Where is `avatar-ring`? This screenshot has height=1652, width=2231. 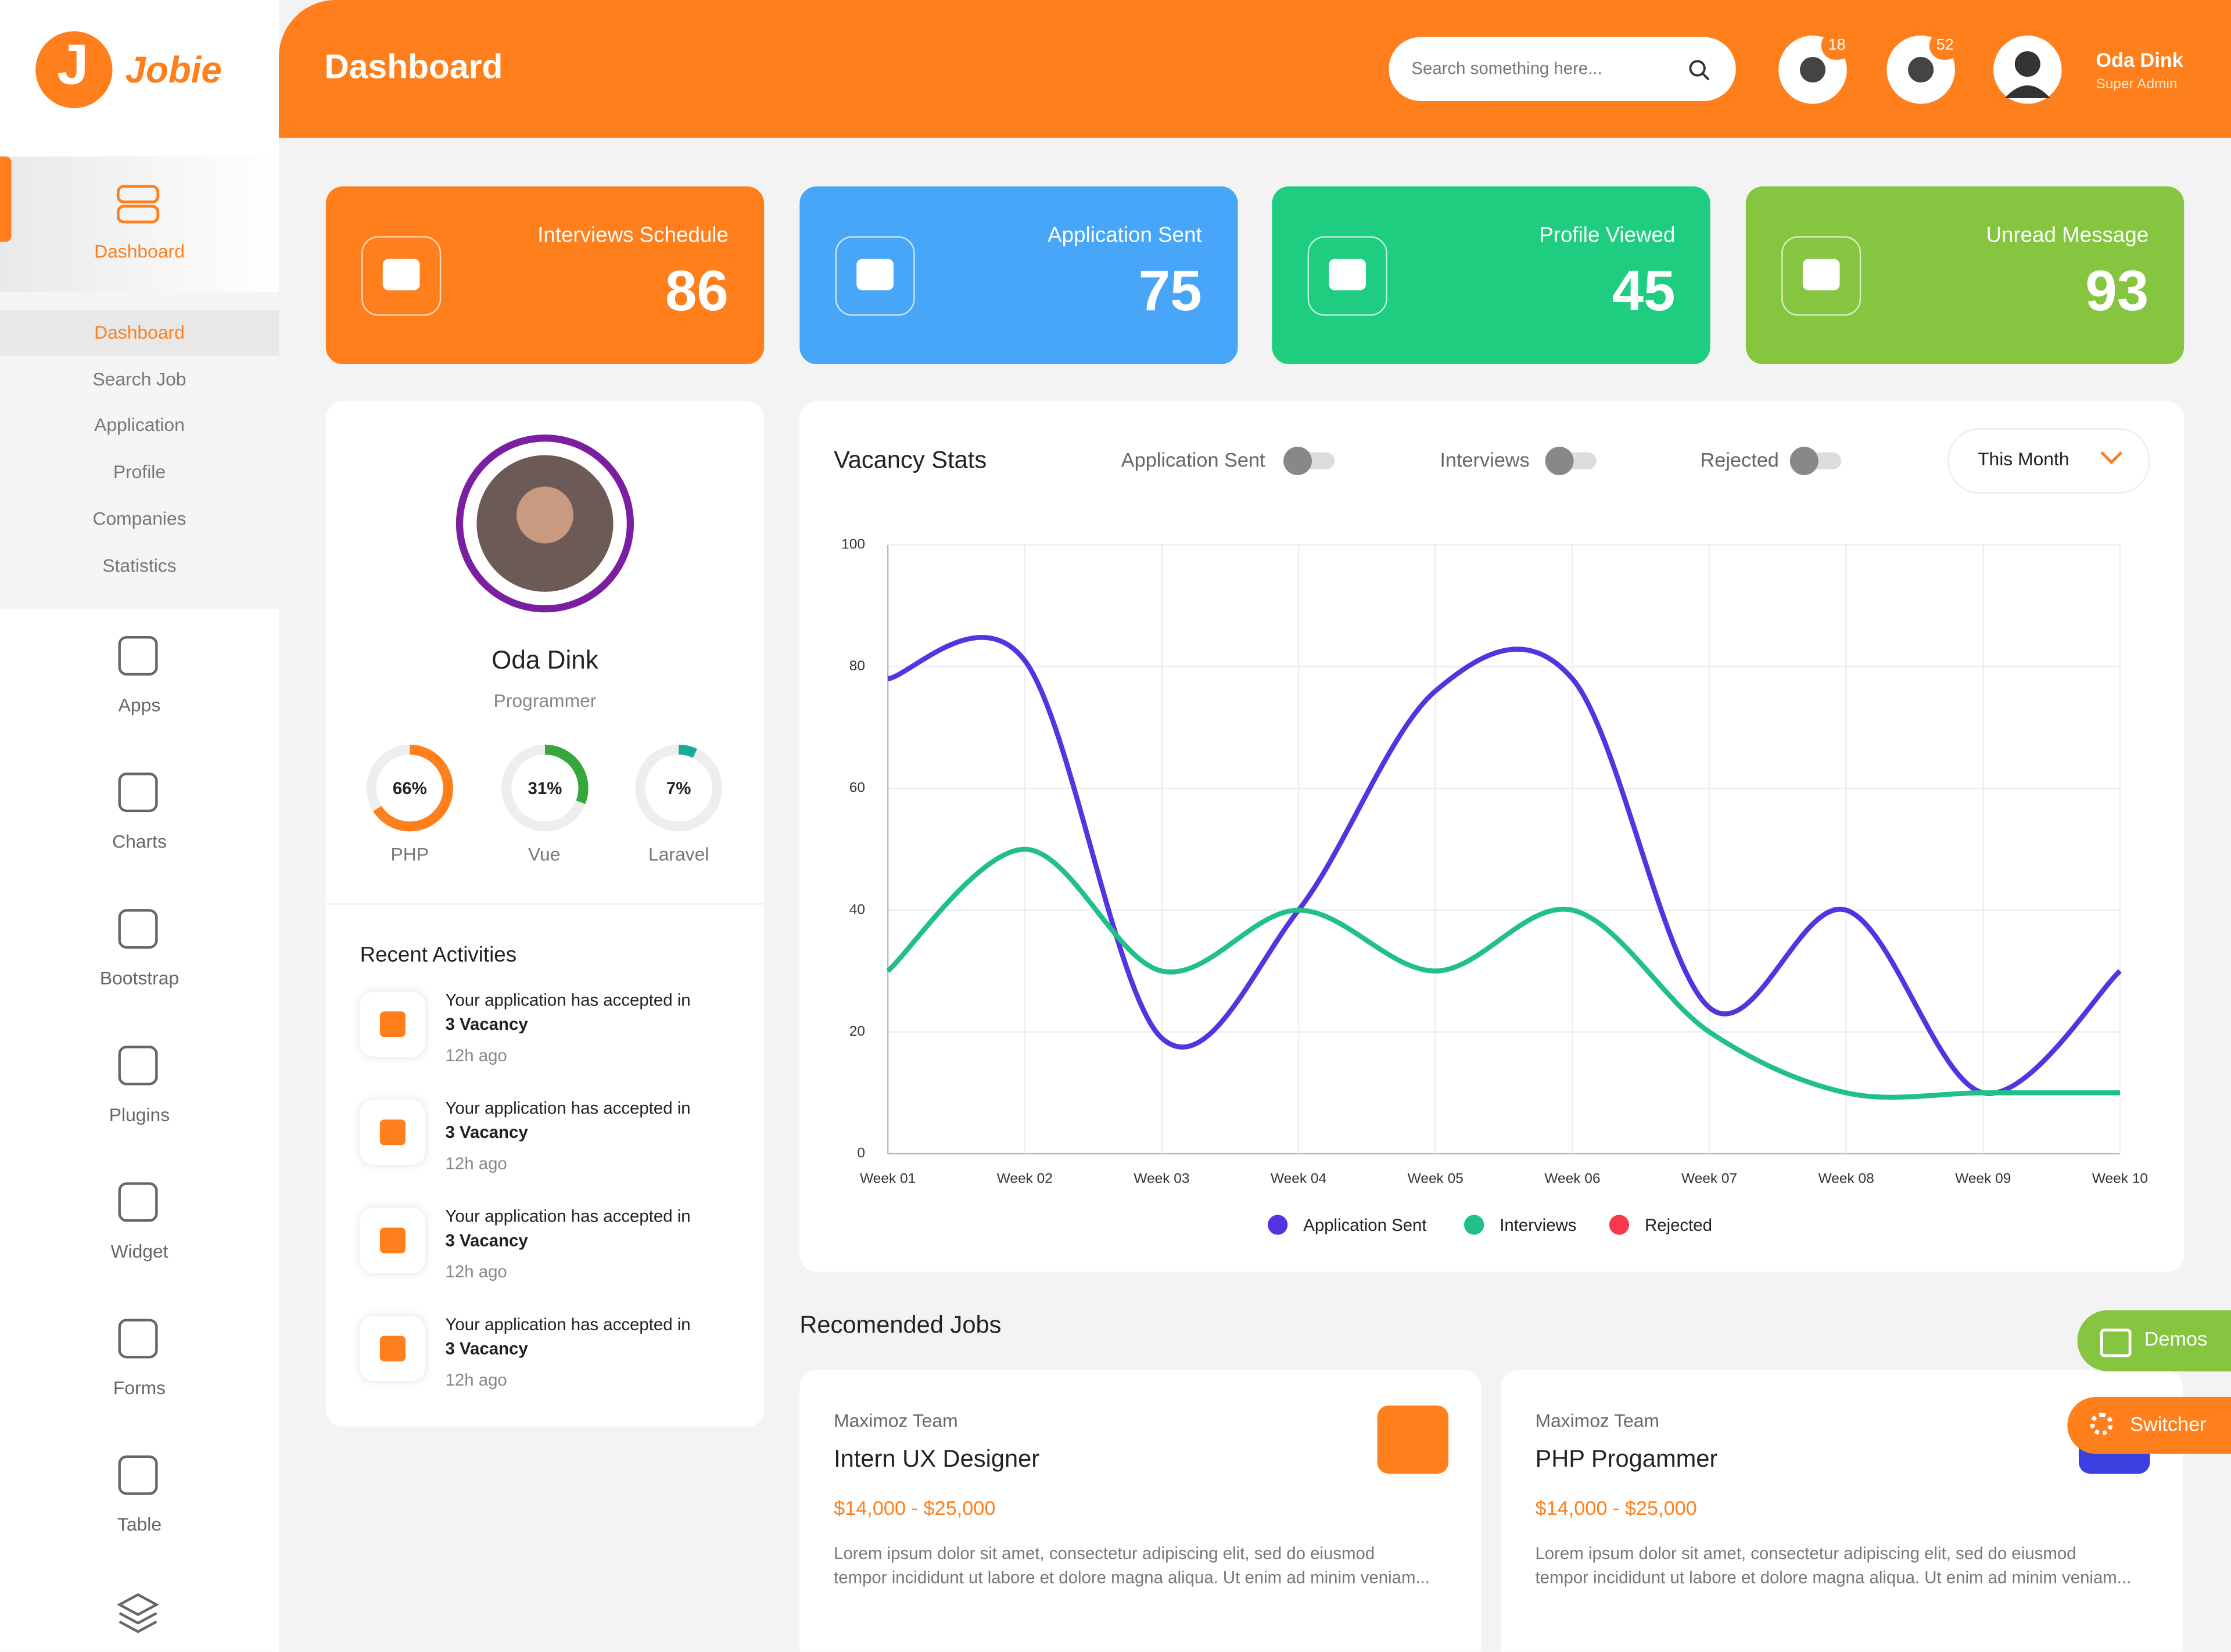
avatar-ring is located at coordinates (544, 524).